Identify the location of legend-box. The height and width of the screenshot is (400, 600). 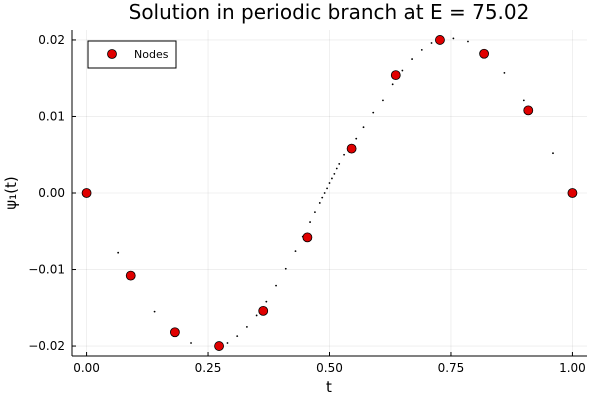
(132, 54).